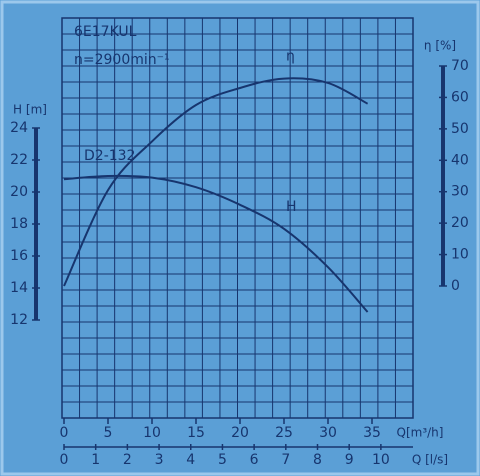  I want to click on x-tick-label: 5, so click(108, 433).